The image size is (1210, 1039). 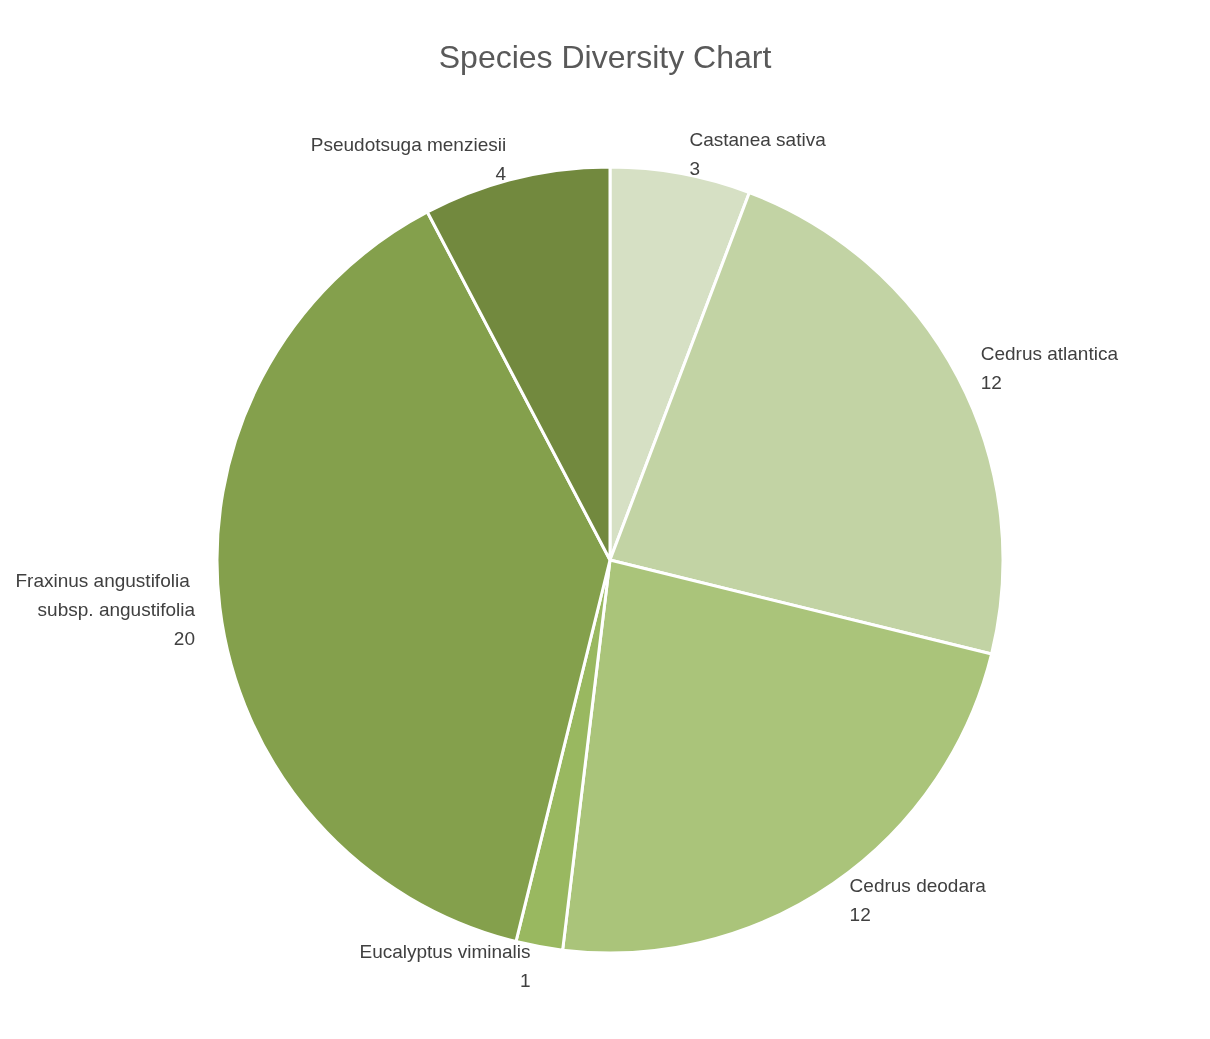 I want to click on slice-label: Cedrus atlantica, so click(x=1049, y=354).